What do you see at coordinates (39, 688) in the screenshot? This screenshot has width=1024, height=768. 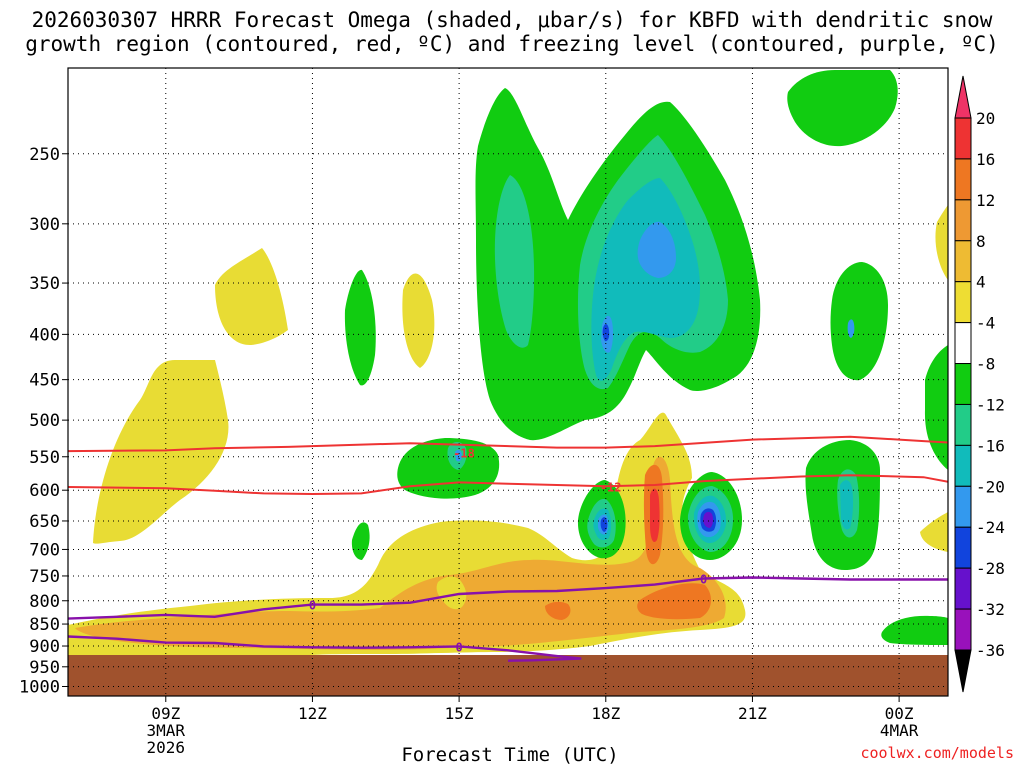 I see `y-tick-label: 1000` at bounding box center [39, 688].